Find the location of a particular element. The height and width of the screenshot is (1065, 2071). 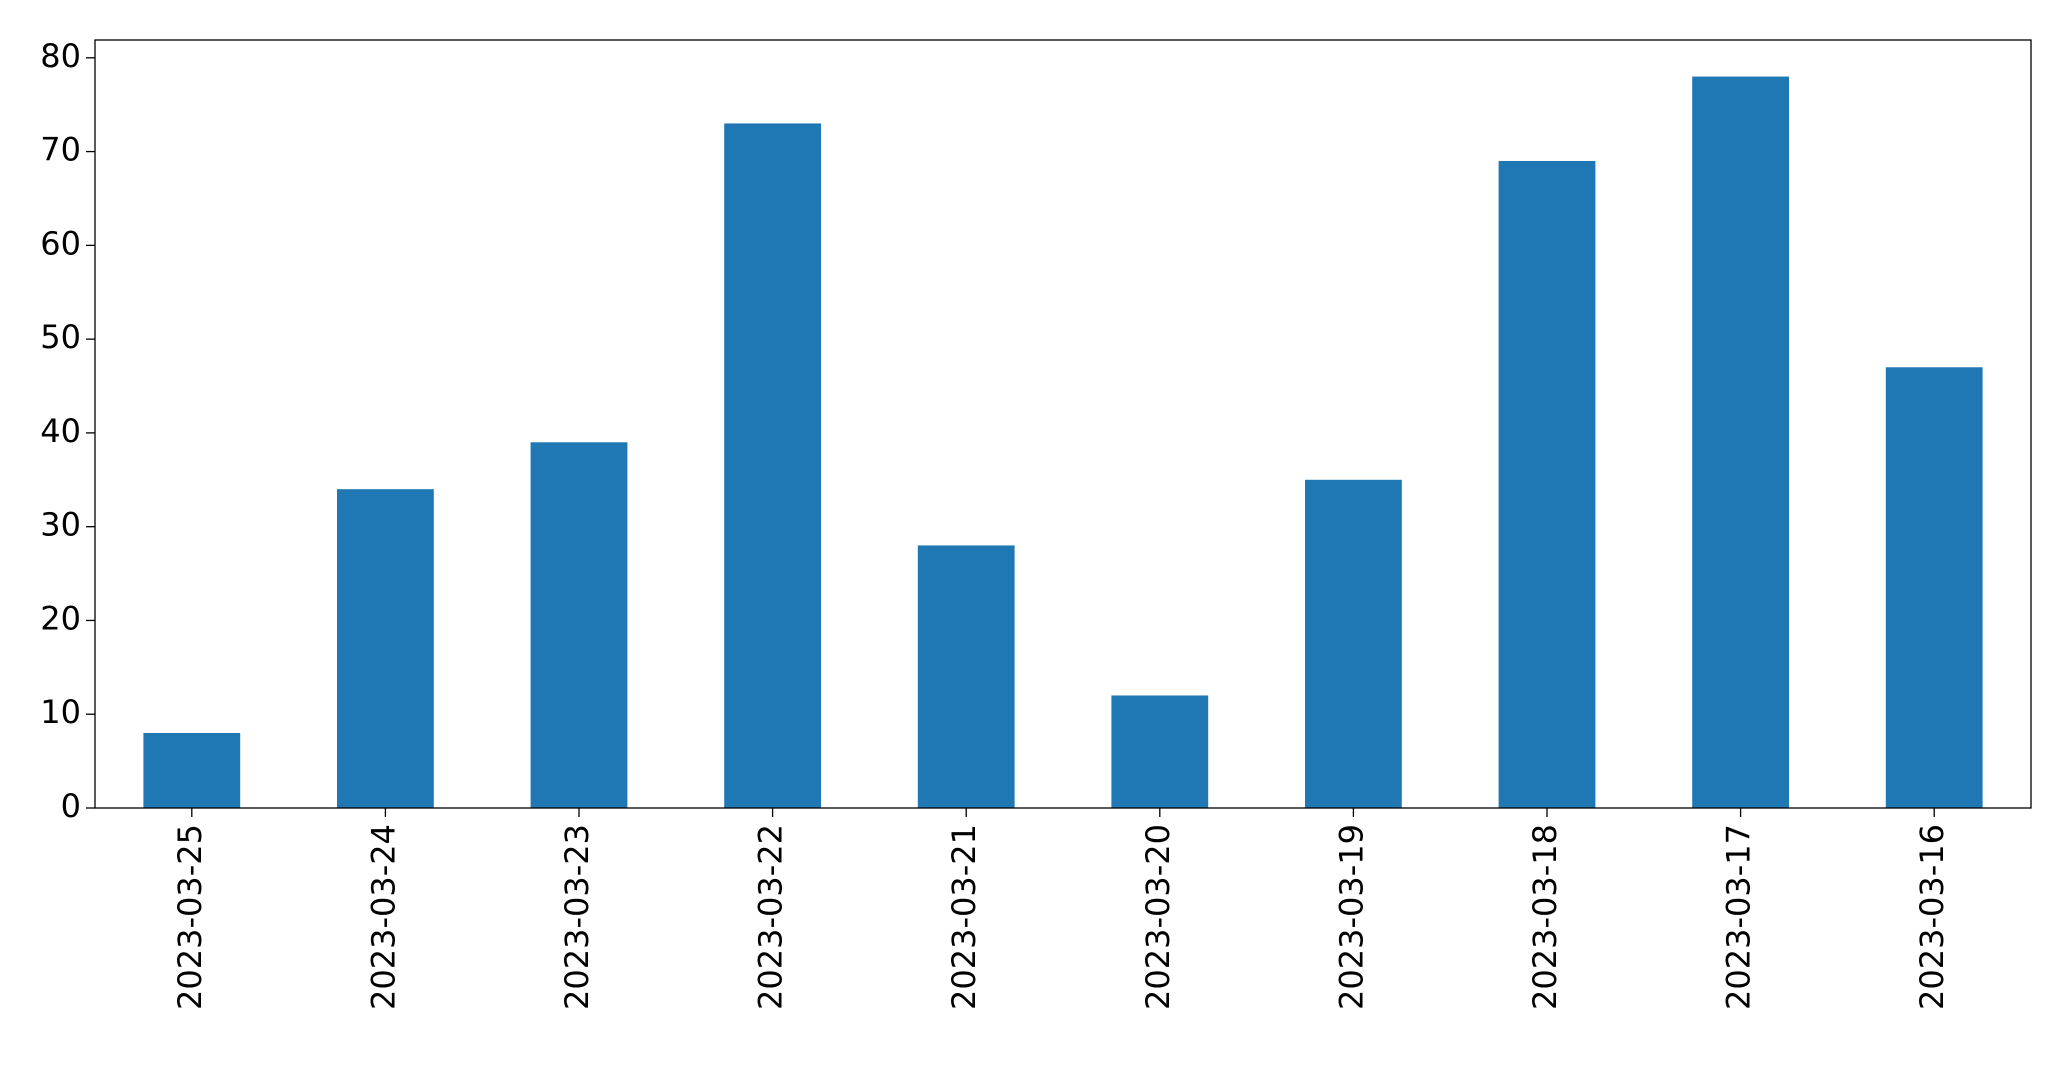

y-tick-label: 80 is located at coordinates (60, 56).